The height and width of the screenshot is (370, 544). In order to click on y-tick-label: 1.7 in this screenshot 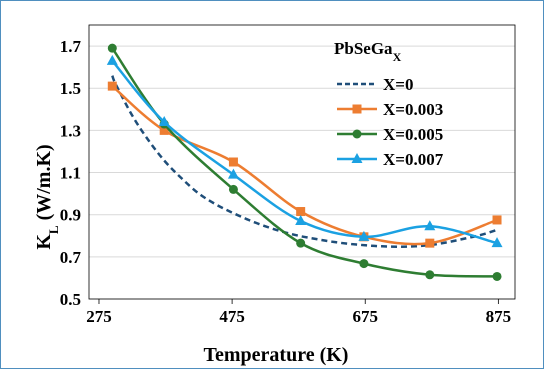, I will do `click(71, 46)`.